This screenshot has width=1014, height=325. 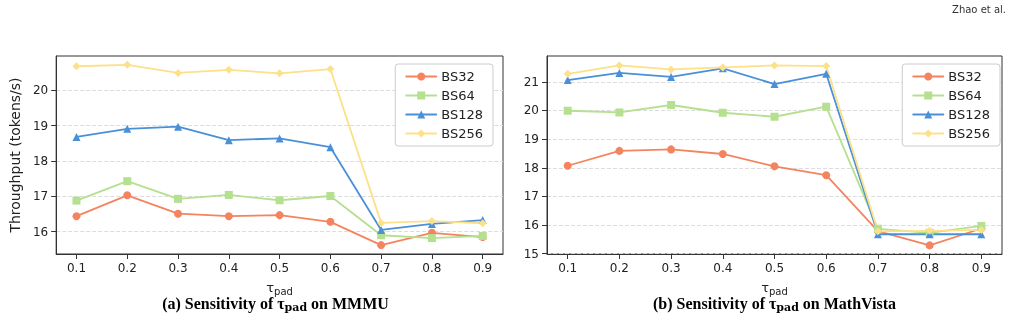 What do you see at coordinates (979, 9) in the screenshot?
I see `text: Zhao et al.` at bounding box center [979, 9].